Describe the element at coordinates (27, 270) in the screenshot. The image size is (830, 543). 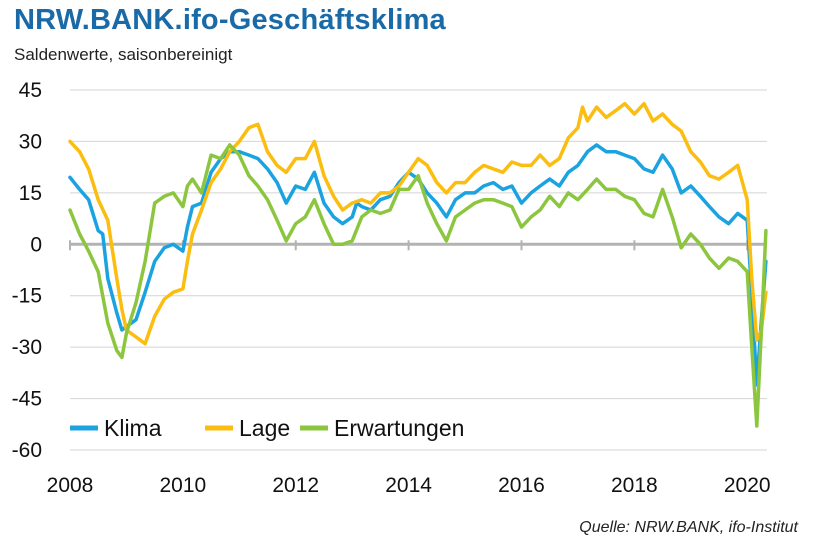
I see `y-axis-ticks: 45 30 15 0 -15 -30 -45 -60` at that location.